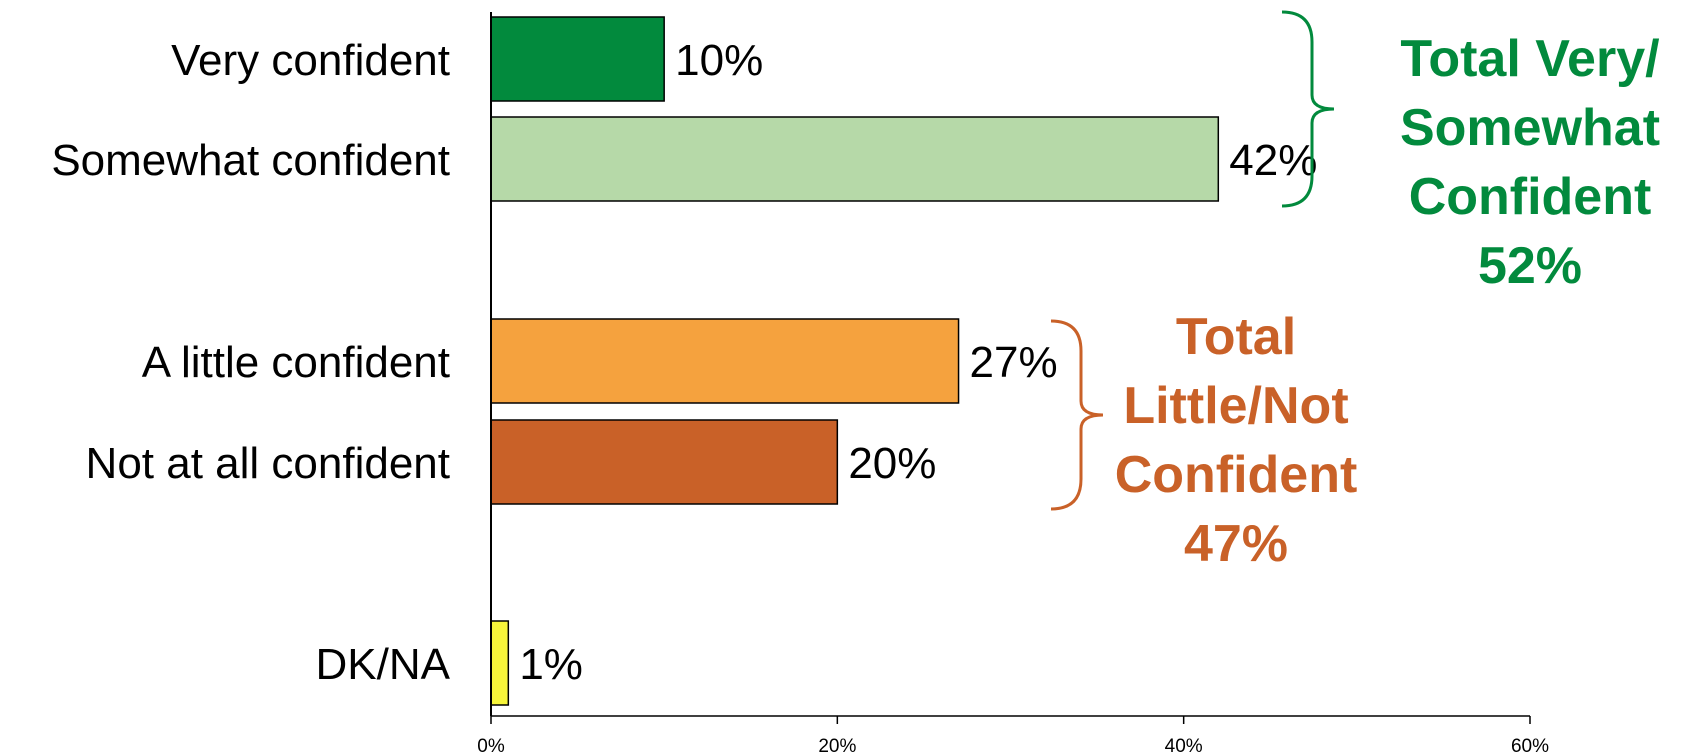  I want to click on group-label-2-line-4: 47%, so click(1236, 544).